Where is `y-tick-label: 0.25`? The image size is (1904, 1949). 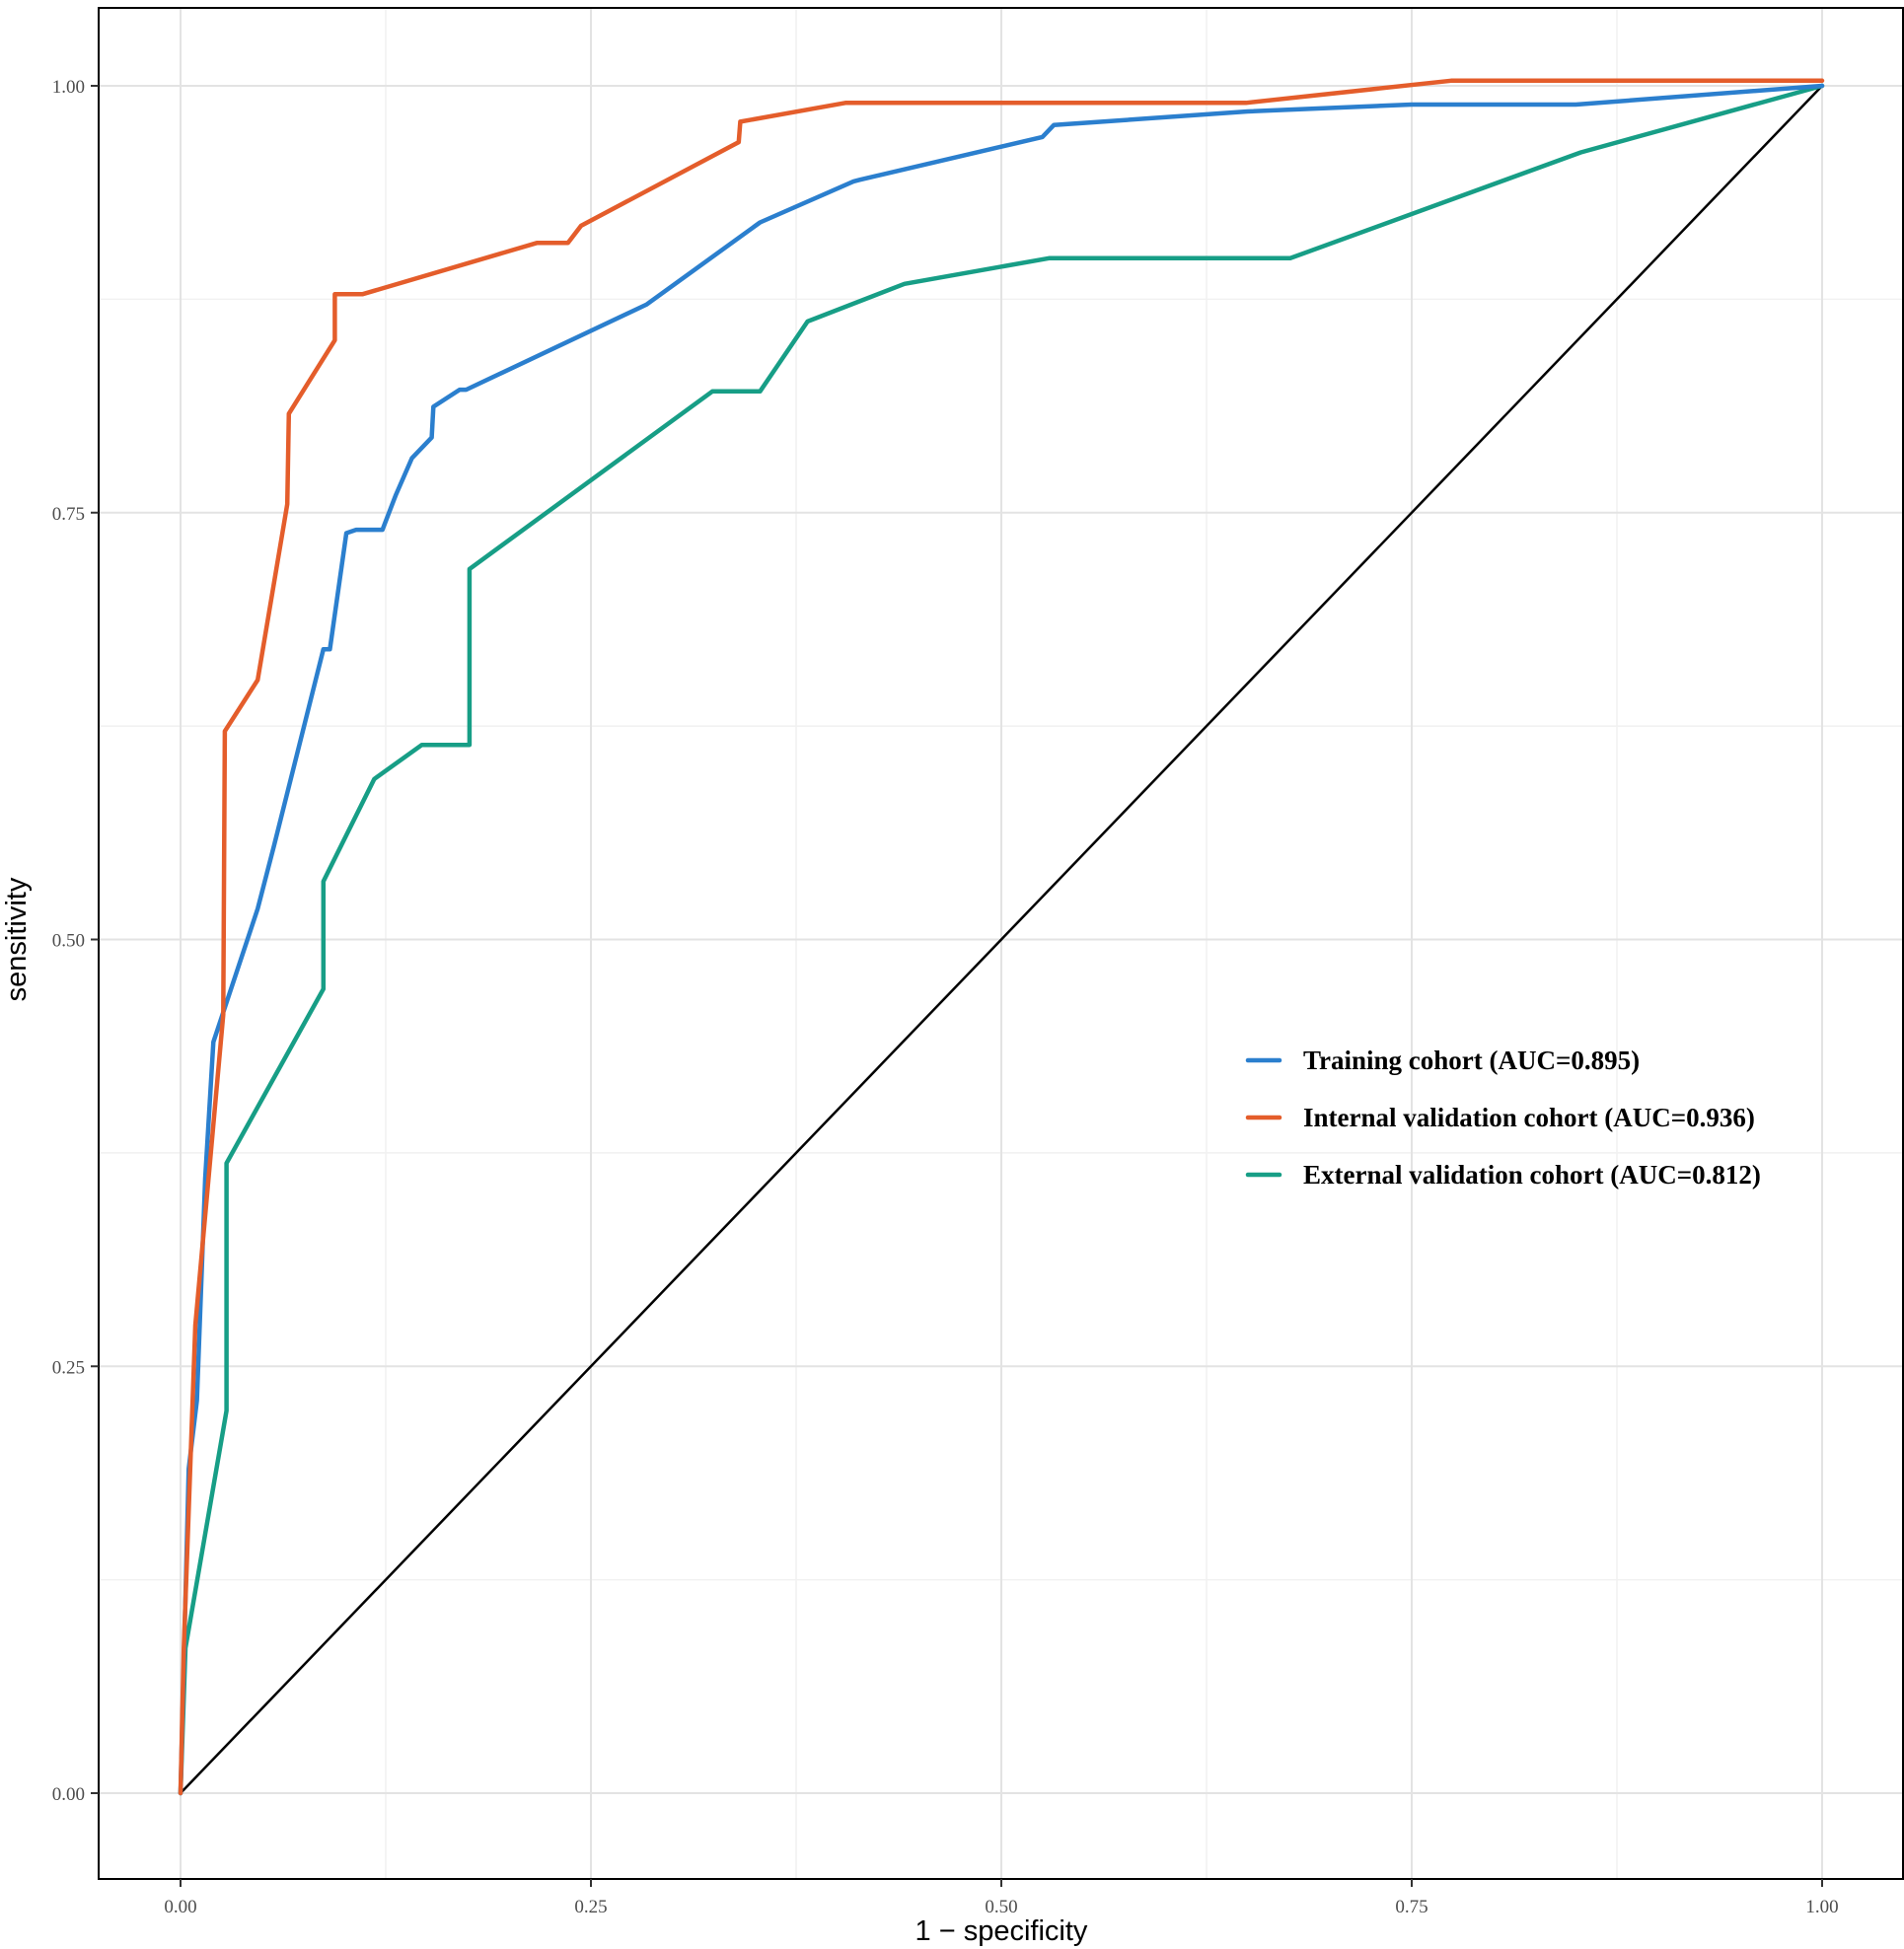 y-tick-label: 0.25 is located at coordinates (68, 1368).